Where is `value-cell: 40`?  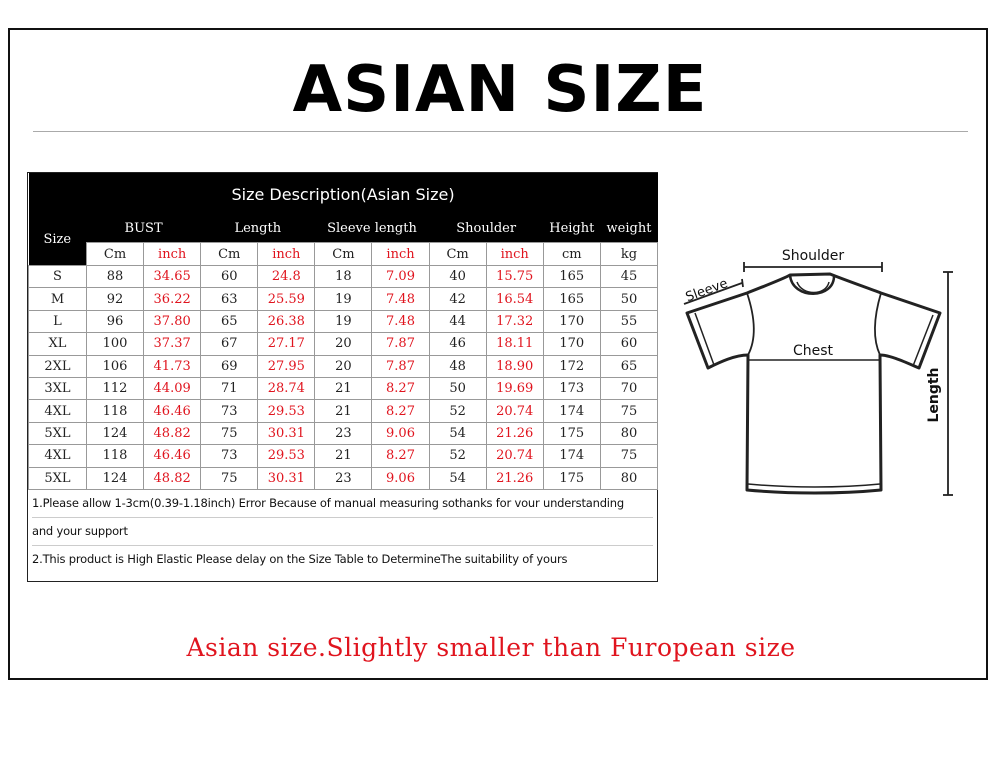 value-cell: 40 is located at coordinates (457, 276).